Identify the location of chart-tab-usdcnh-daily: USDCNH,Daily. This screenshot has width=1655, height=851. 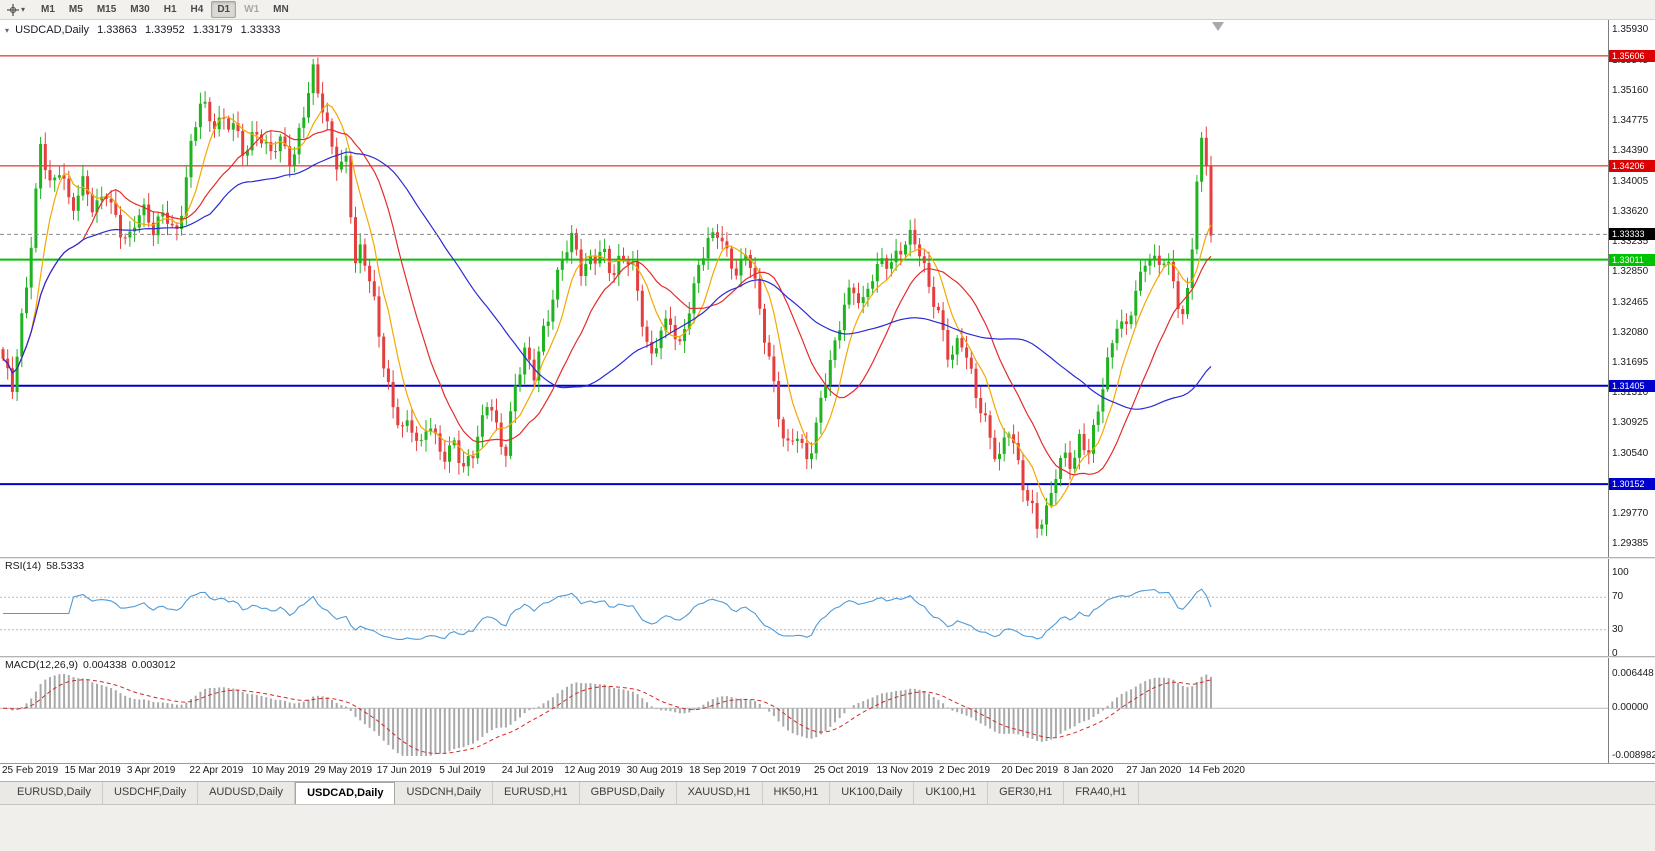
(444, 793).